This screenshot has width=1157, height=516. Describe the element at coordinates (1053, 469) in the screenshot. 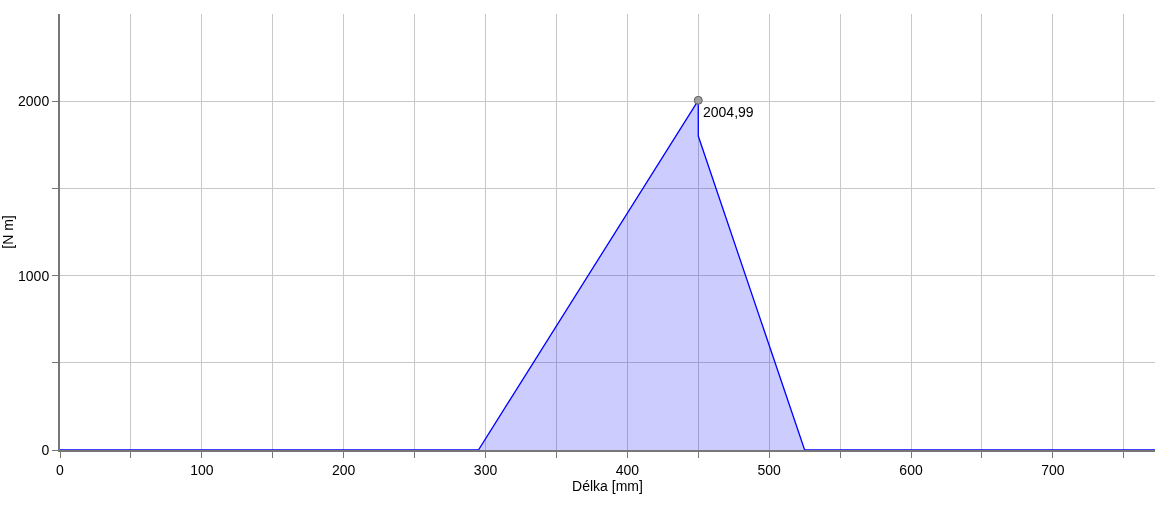

I see `x-tick-label: 700` at that location.